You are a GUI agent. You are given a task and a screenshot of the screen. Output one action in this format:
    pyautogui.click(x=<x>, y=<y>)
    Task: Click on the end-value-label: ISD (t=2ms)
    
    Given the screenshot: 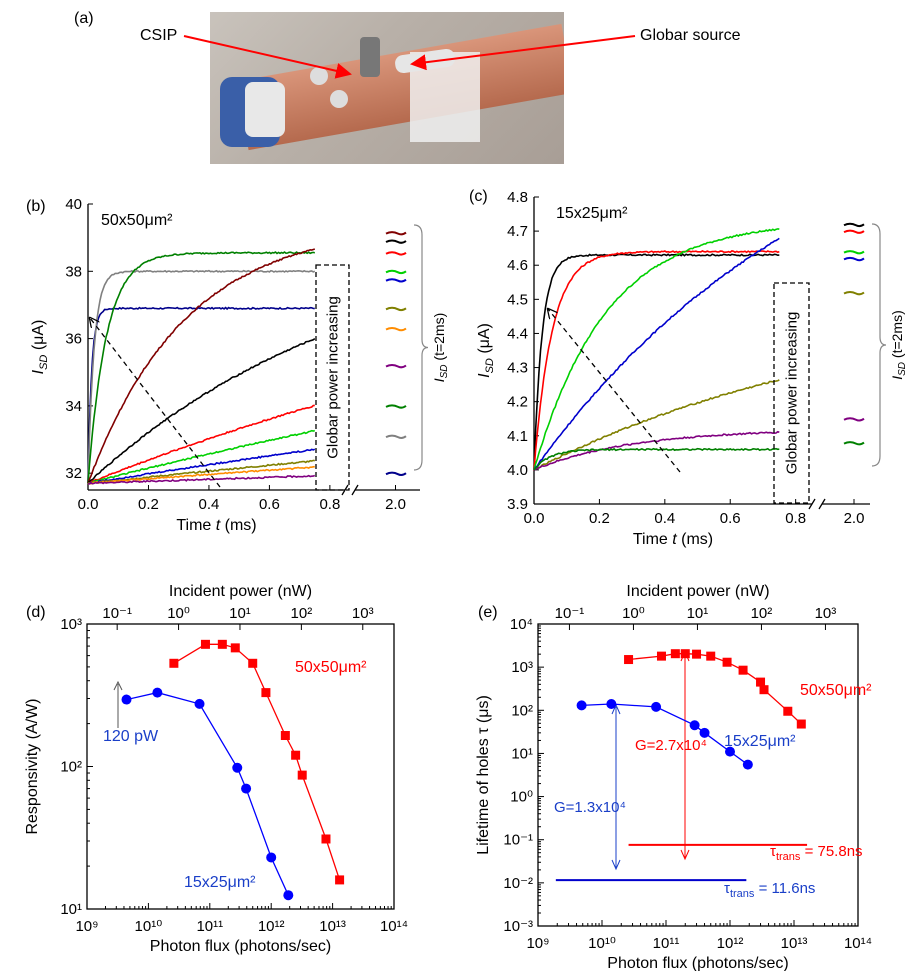 What is the action you would take?
    pyautogui.click(x=898, y=345)
    